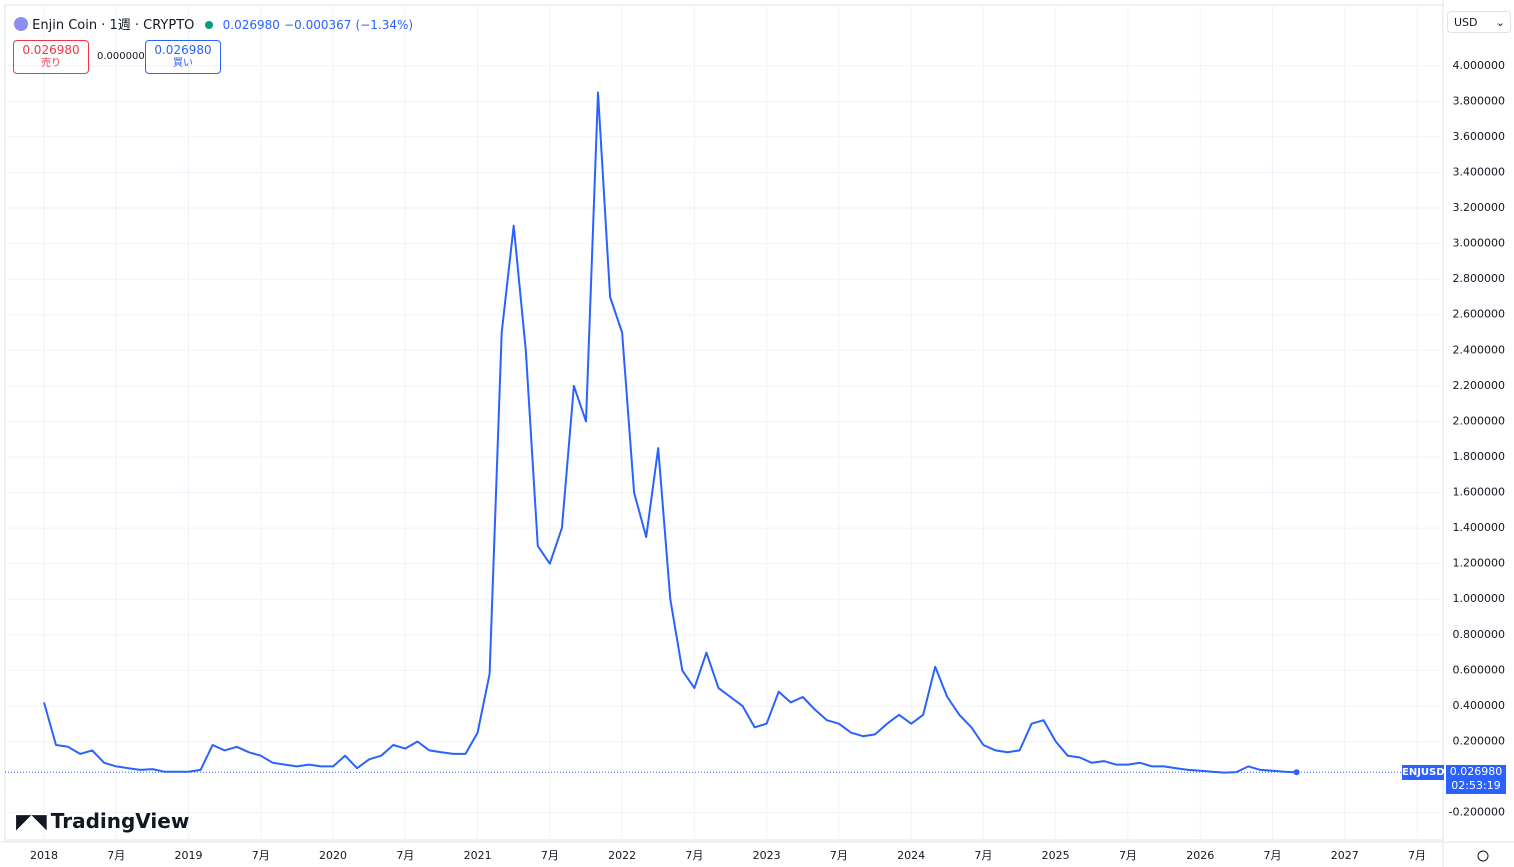  Describe the element at coordinates (1423, 772) in the screenshot. I see `symbol-tag: ENJUSD` at that location.